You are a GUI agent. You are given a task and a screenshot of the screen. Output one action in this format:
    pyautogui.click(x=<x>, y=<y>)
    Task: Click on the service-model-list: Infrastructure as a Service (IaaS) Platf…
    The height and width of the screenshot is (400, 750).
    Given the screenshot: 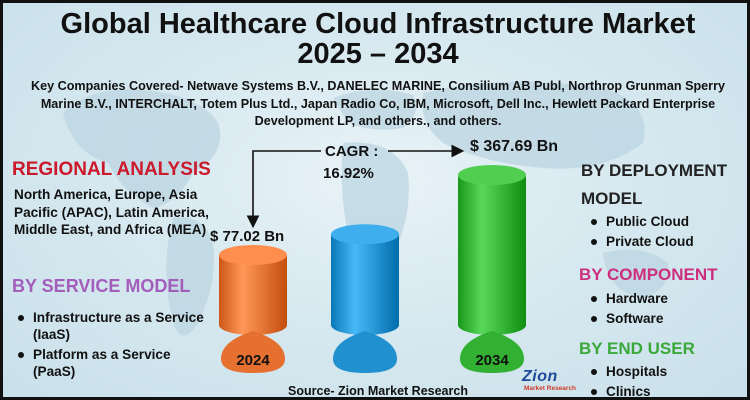 What is the action you would take?
    pyautogui.click(x=111, y=346)
    